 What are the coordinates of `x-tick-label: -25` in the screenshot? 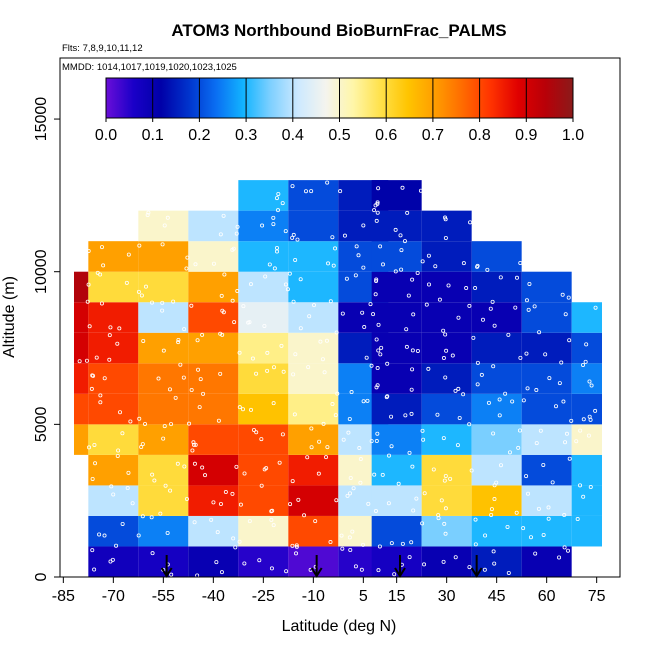 It's located at (263, 596).